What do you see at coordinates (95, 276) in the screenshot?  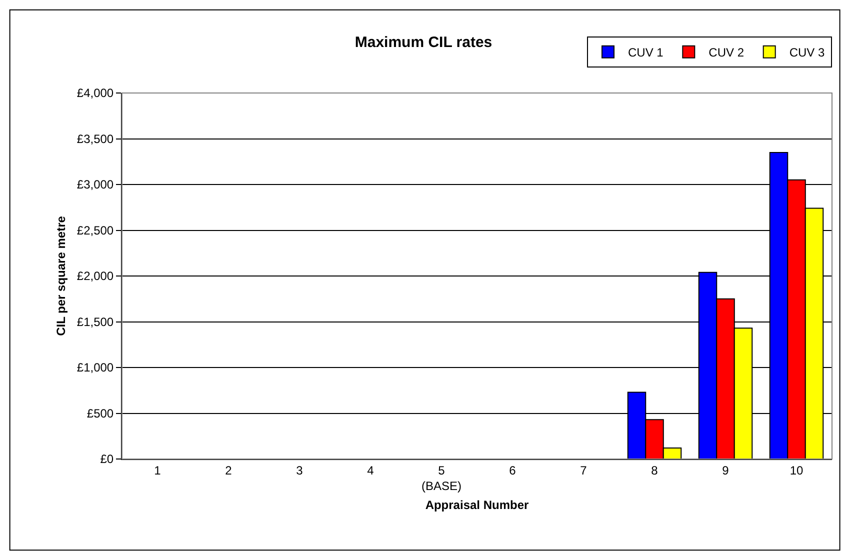 I see `y-tick-label: £2,000` at bounding box center [95, 276].